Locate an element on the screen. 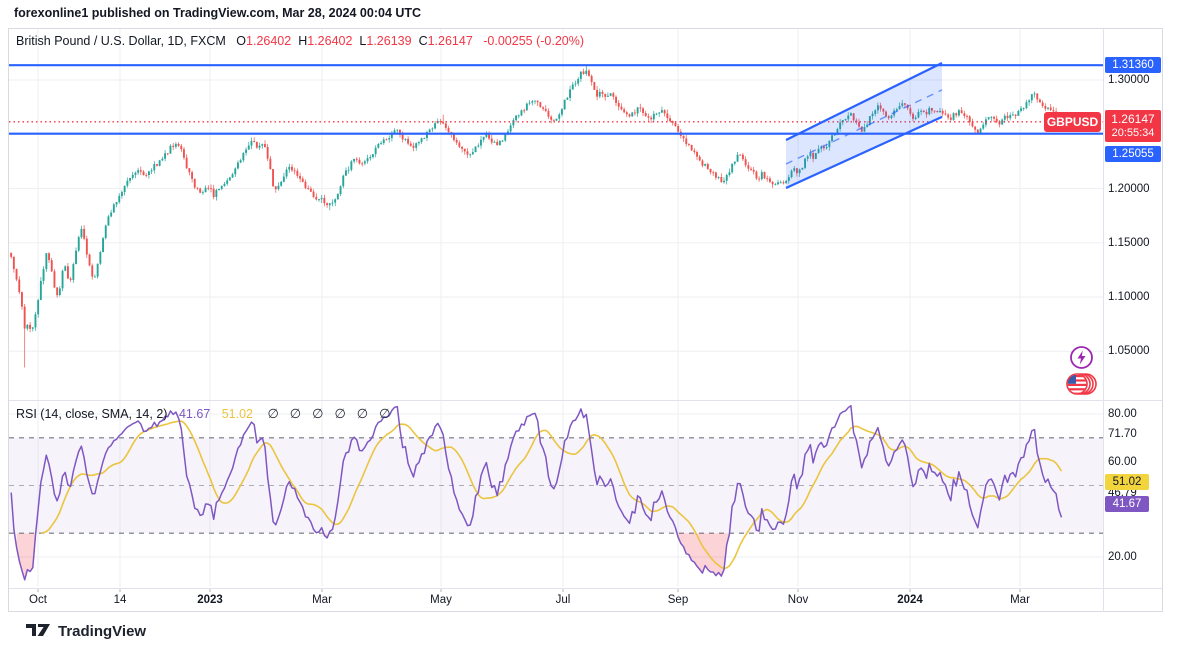 Image resolution: width=1177 pixels, height=650 pixels. time-tick-label: 2024 is located at coordinates (910, 600).